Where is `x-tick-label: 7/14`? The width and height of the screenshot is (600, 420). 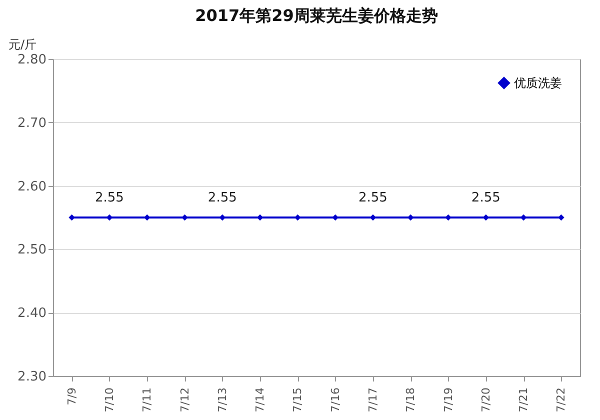 x-tick-label: 7/14 is located at coordinates (260, 400).